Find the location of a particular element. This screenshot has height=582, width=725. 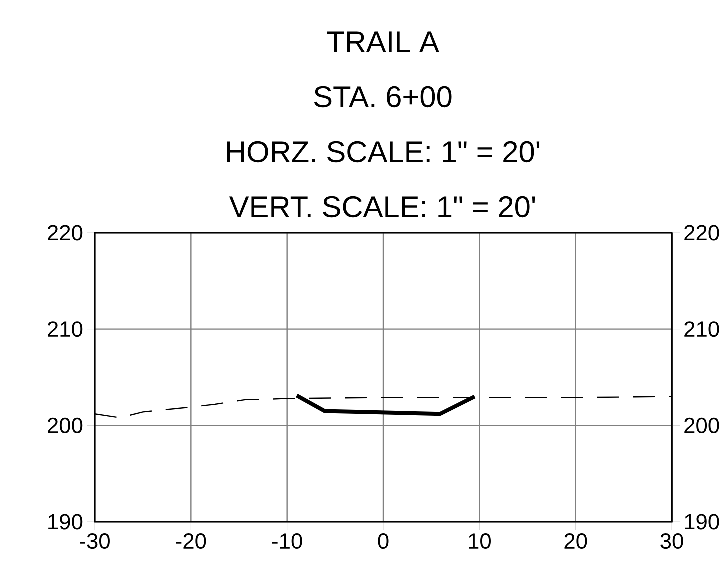

x-tick-label: 20 is located at coordinates (576, 542).